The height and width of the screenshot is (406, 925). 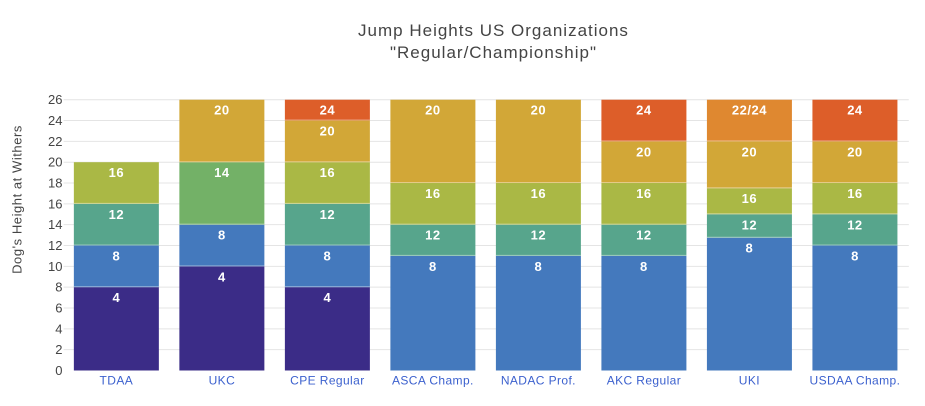 I want to click on svg-text: NADAC Prof., so click(x=538, y=381).